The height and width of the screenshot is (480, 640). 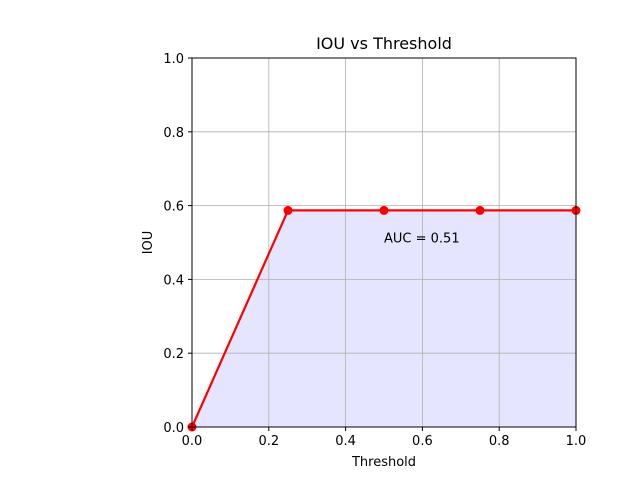 I want to click on annotation-layer: AUC = 0.51, so click(x=422, y=239).